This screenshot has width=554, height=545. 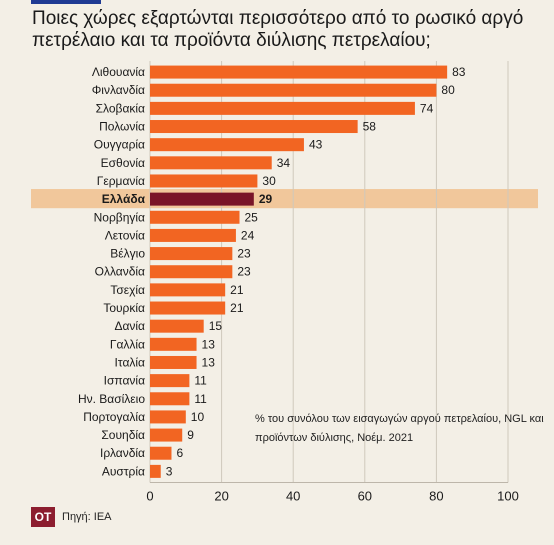 I want to click on value-label: 80, so click(x=448, y=90).